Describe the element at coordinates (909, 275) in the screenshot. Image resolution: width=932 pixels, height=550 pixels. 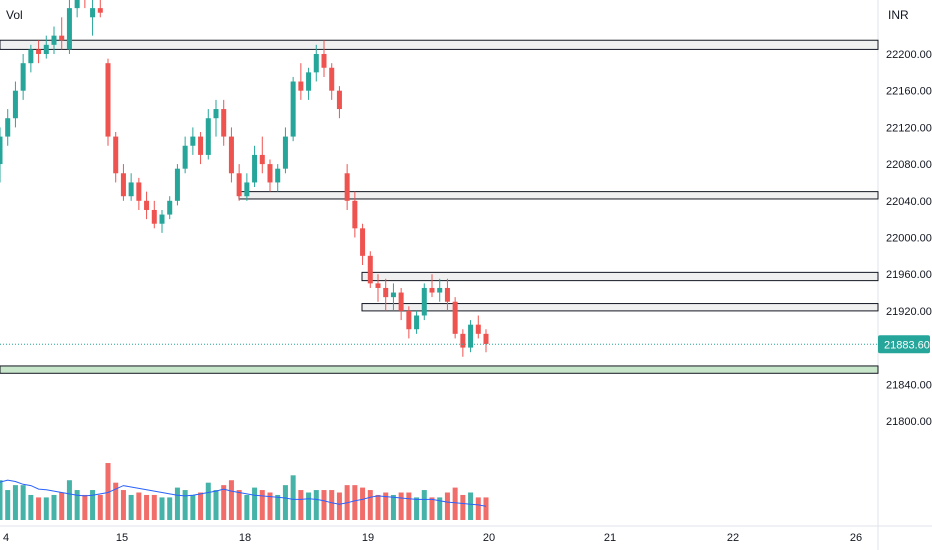
I see `y-tick-label: 21960.00` at that location.